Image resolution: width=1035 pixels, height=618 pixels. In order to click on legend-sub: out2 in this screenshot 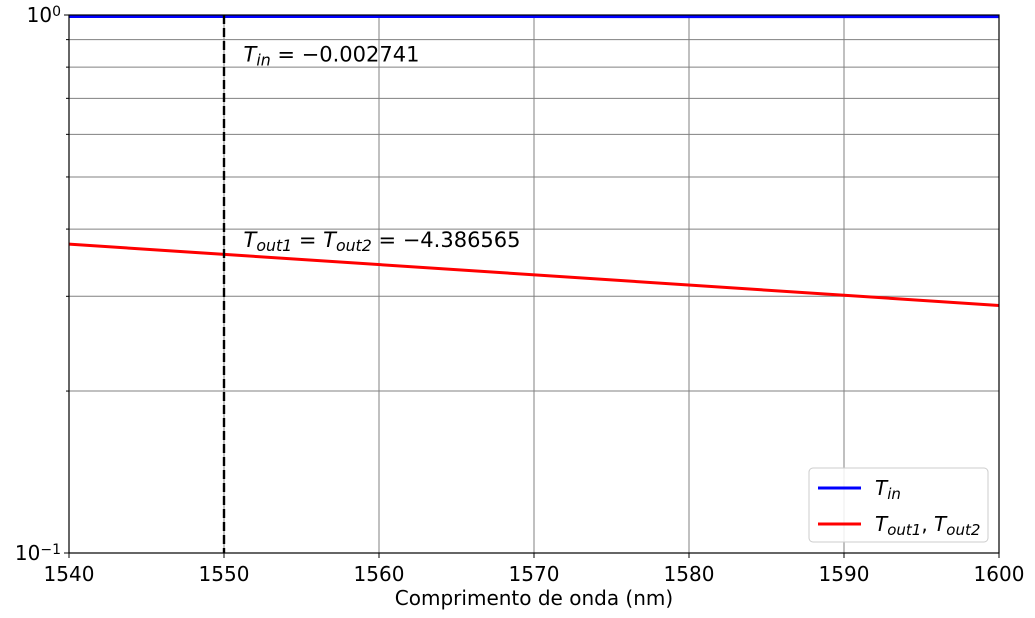, I will do `click(963, 530)`.